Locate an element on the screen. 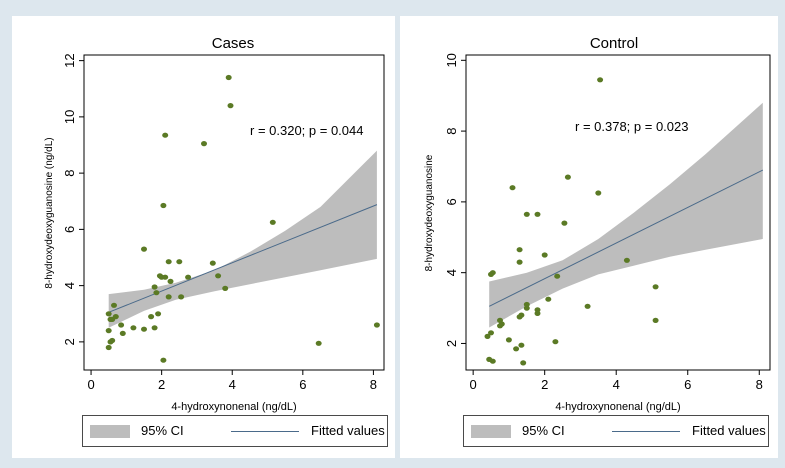 The height and width of the screenshot is (468, 785). y-axis-label: 8-hydroxydeoxyguanosine is located at coordinates (429, 212).